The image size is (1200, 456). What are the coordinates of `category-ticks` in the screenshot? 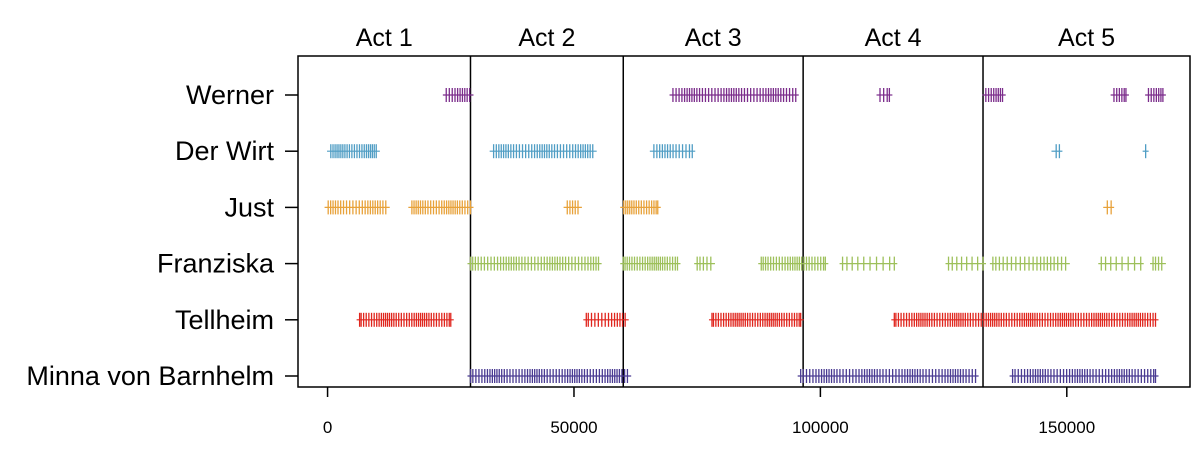 It's located at (291, 235).